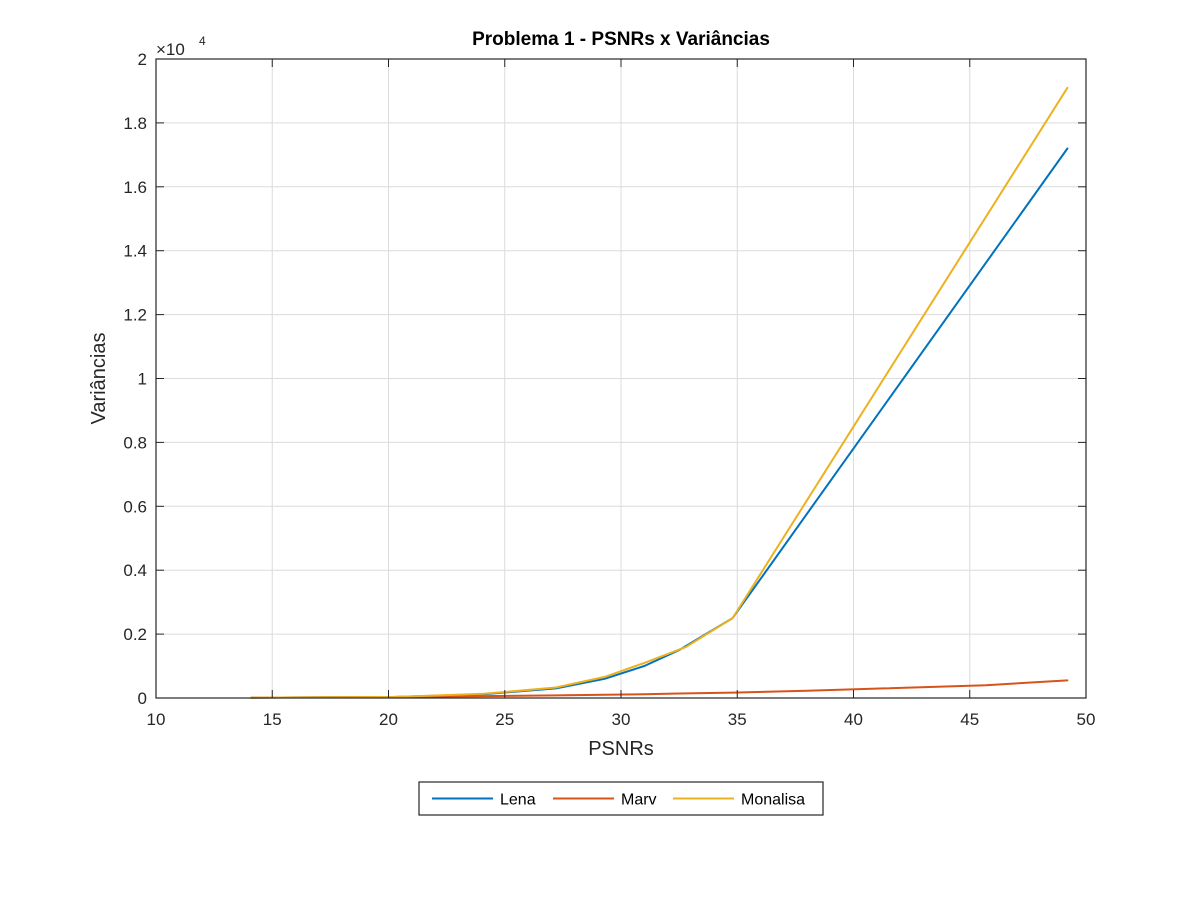  I want to click on y-tick-label: 1, so click(142, 379).